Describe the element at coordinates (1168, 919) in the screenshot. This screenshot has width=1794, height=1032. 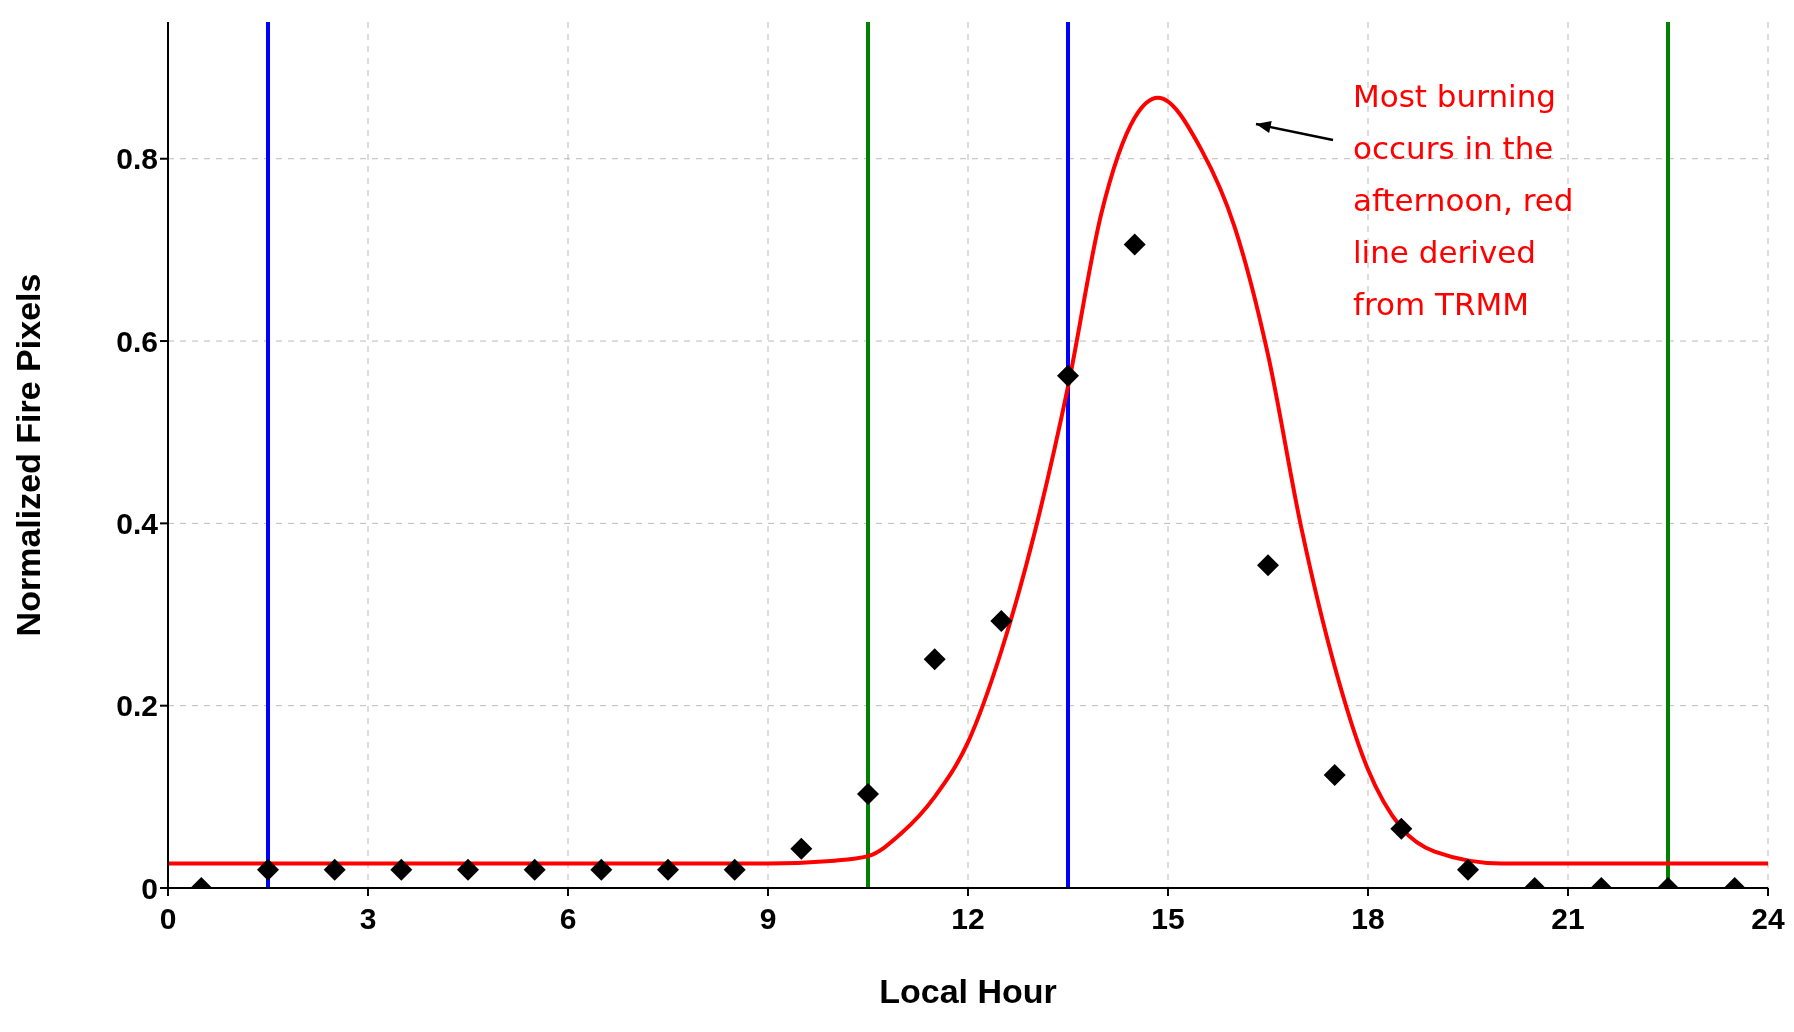
I see `x-tick-label: 15` at that location.